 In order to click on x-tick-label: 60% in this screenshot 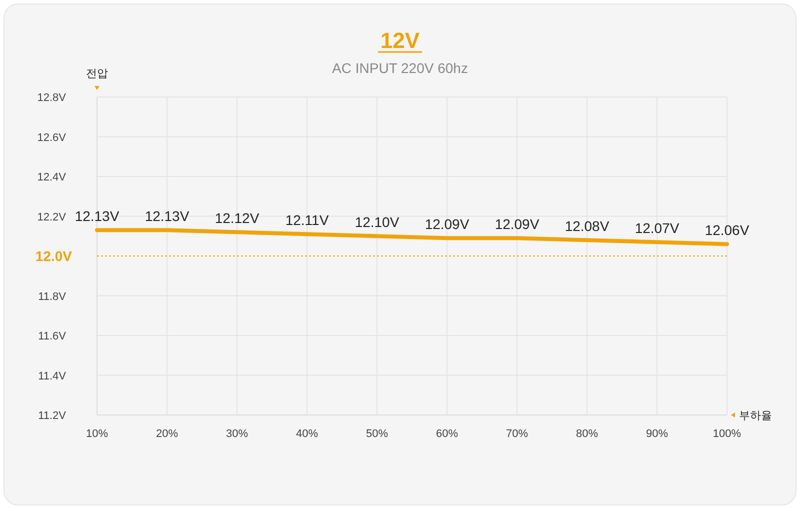, I will do `click(447, 434)`.